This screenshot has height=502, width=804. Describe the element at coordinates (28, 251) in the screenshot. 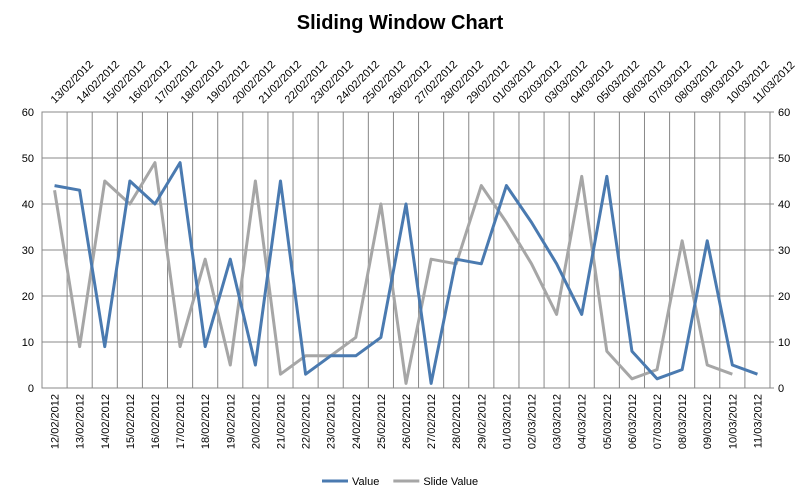

I see `y-tick-label: 30` at that location.